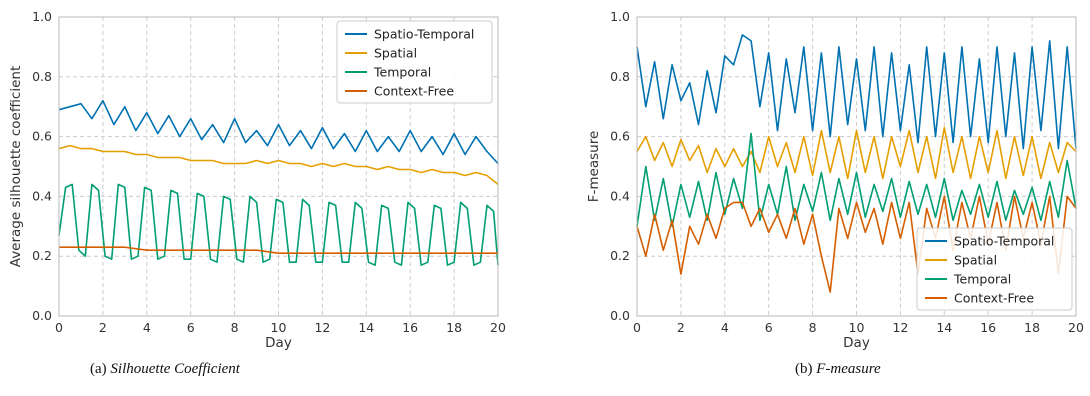 The image size is (1090, 396). Describe the element at coordinates (594, 167) in the screenshot. I see `y-axis-label: F-measure` at that location.